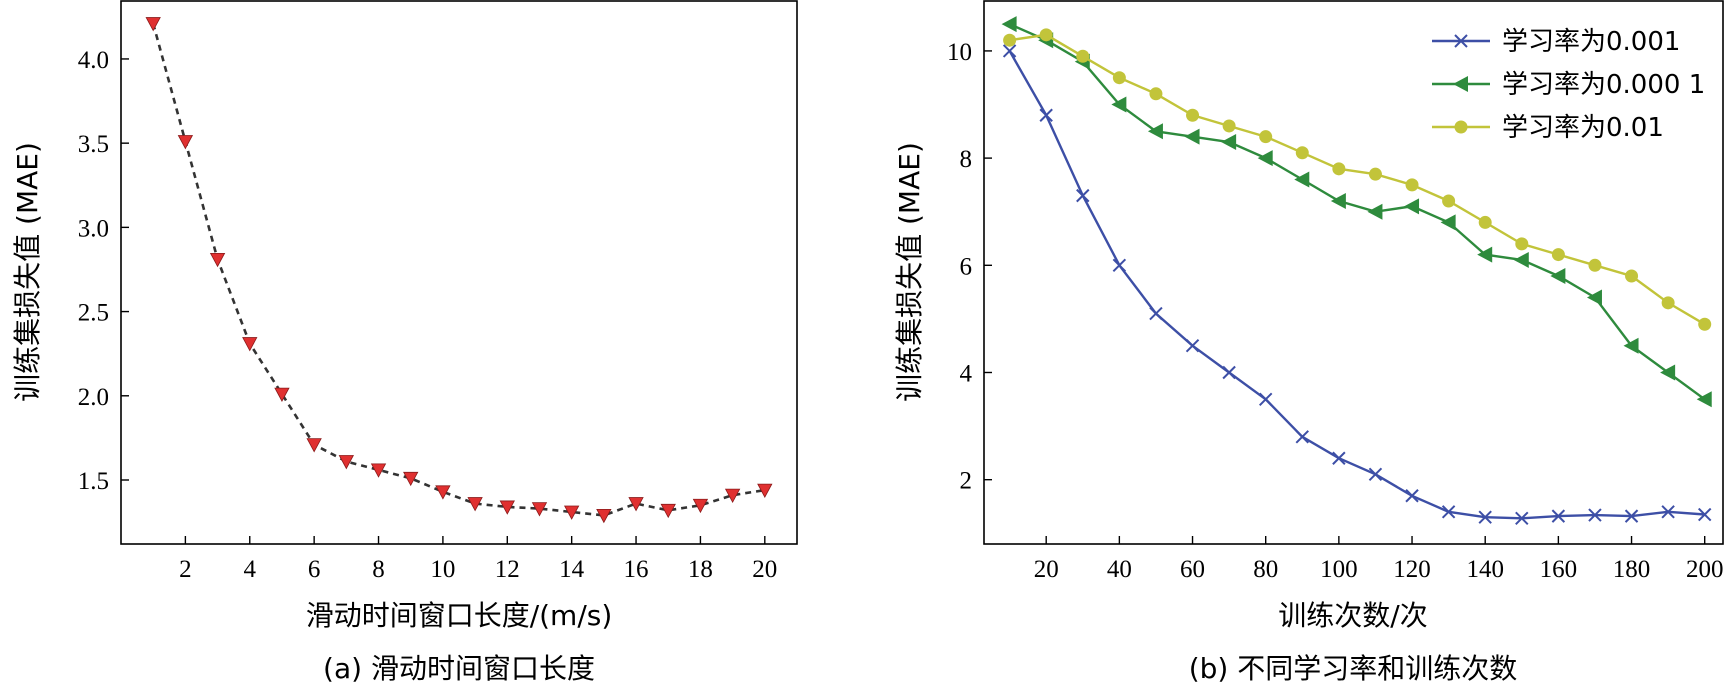 Image resolution: width=1732 pixels, height=690 pixels. I want to click on legend-label: 学习率为0.000 1, so click(1603, 85).